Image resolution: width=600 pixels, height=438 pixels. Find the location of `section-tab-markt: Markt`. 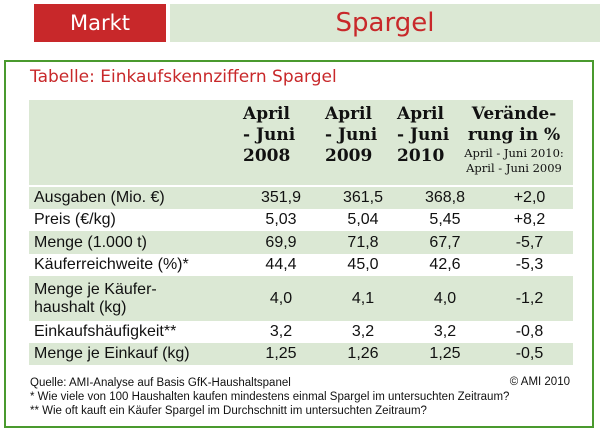

section-tab-markt: Markt is located at coordinates (100, 23).